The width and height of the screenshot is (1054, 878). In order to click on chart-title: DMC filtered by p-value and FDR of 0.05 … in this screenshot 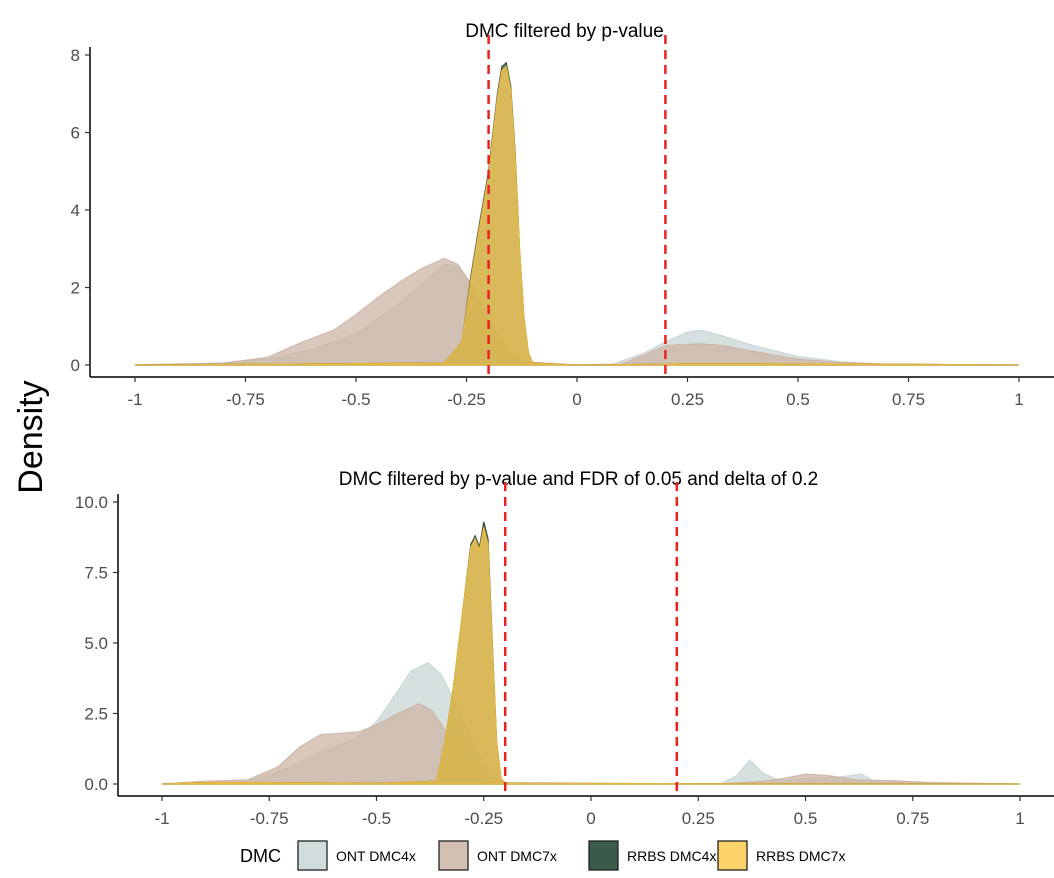, I will do `click(578, 479)`.